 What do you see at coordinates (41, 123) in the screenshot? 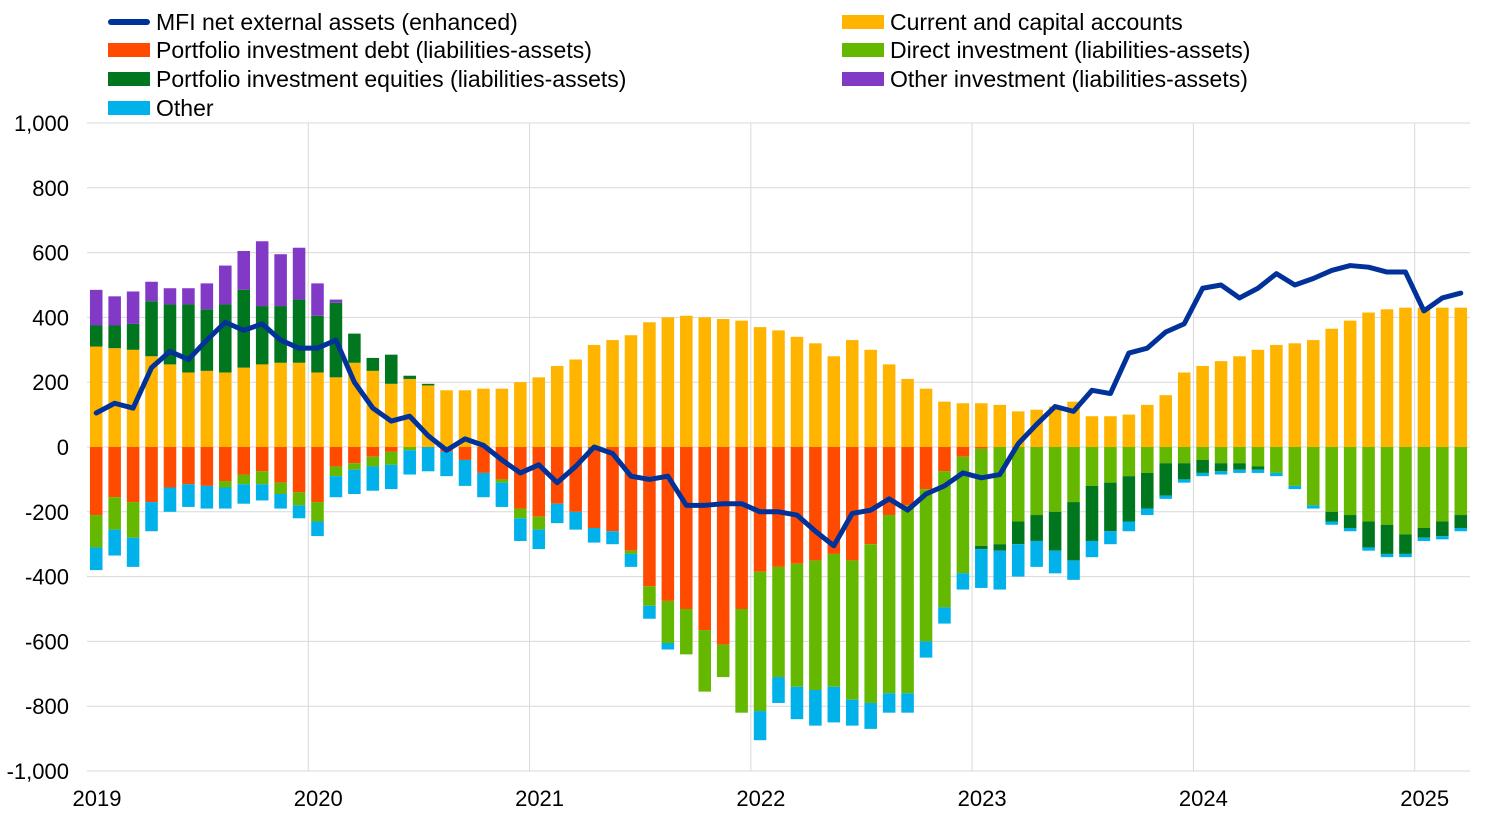
I see `y-tick-label: 1,000` at bounding box center [41, 123].